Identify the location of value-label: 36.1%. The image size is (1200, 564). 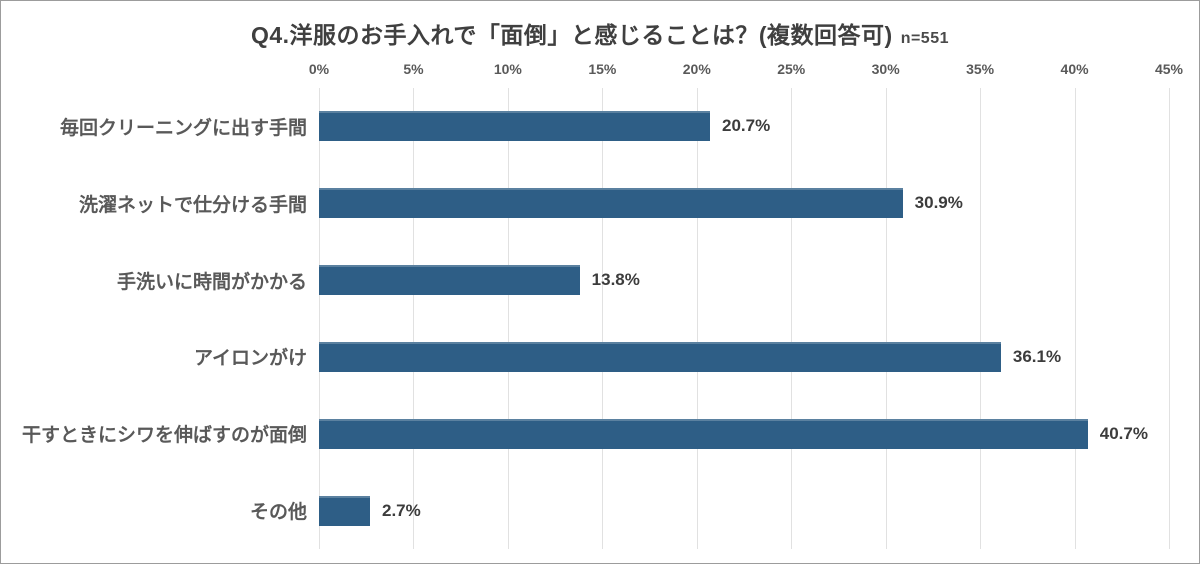
(1037, 356).